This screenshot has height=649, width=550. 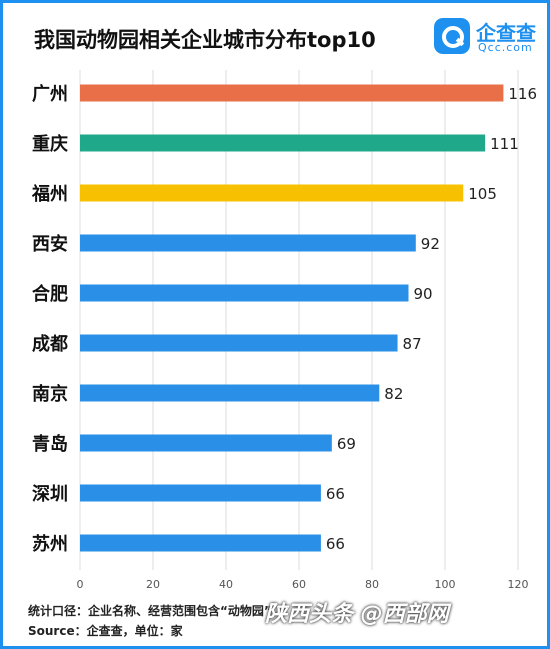 I want to click on logo-name: 企查查, so click(x=506, y=33).